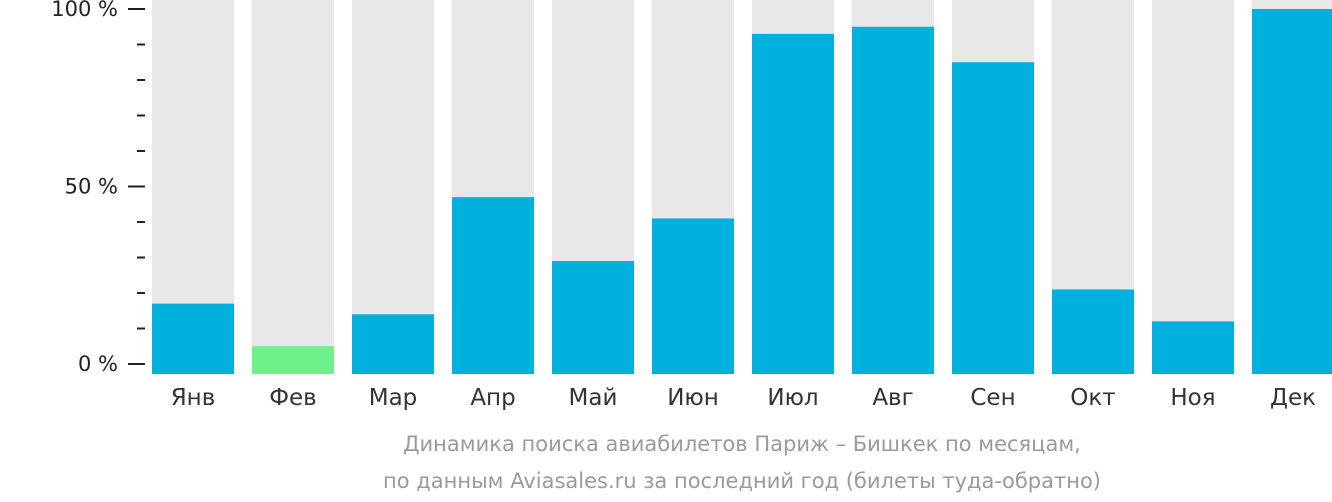 The height and width of the screenshot is (502, 1332). Describe the element at coordinates (1092, 398) in the screenshot. I see `x-tick-label: Окт` at that location.